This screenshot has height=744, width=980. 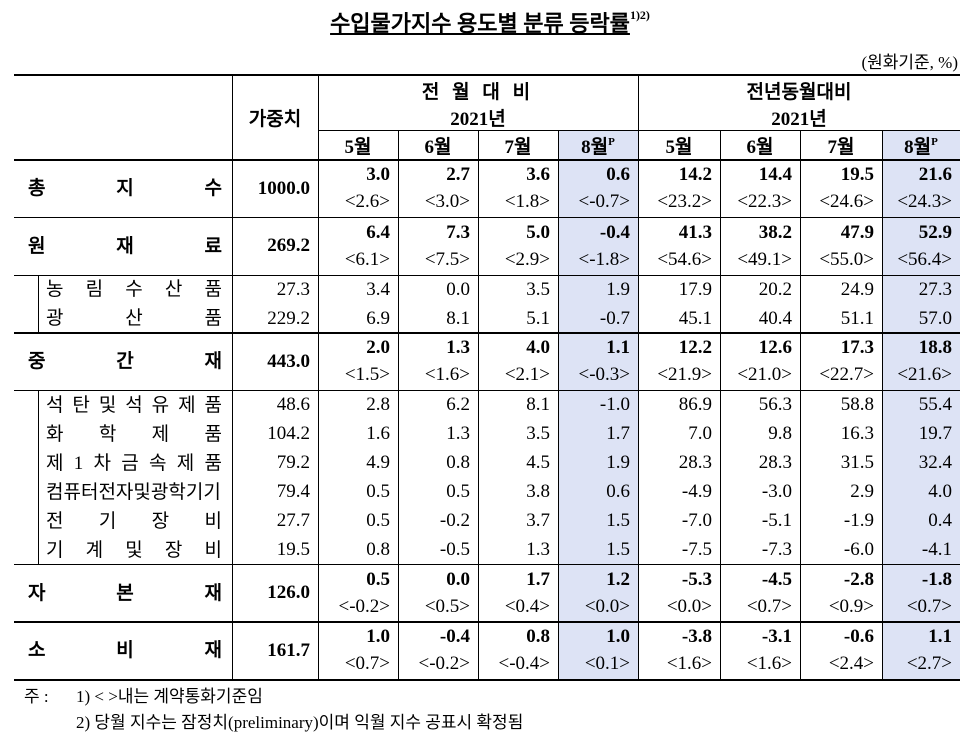 What do you see at coordinates (364, 606) in the screenshot?
I see `section-contract: <-0.2>` at bounding box center [364, 606].